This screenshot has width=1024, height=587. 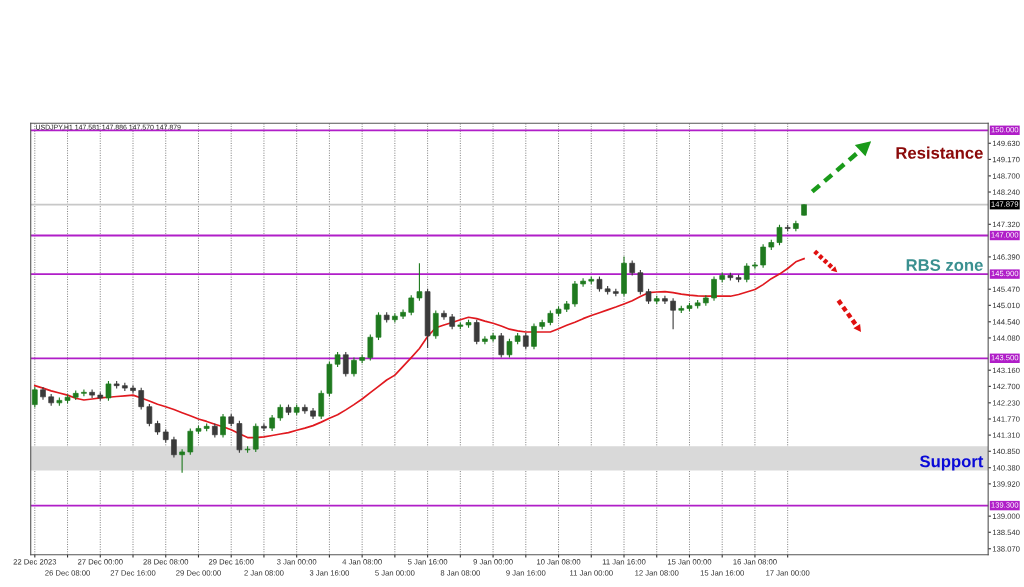 What do you see at coordinates (939, 152) in the screenshot?
I see `annotation: Resistance` at bounding box center [939, 152].